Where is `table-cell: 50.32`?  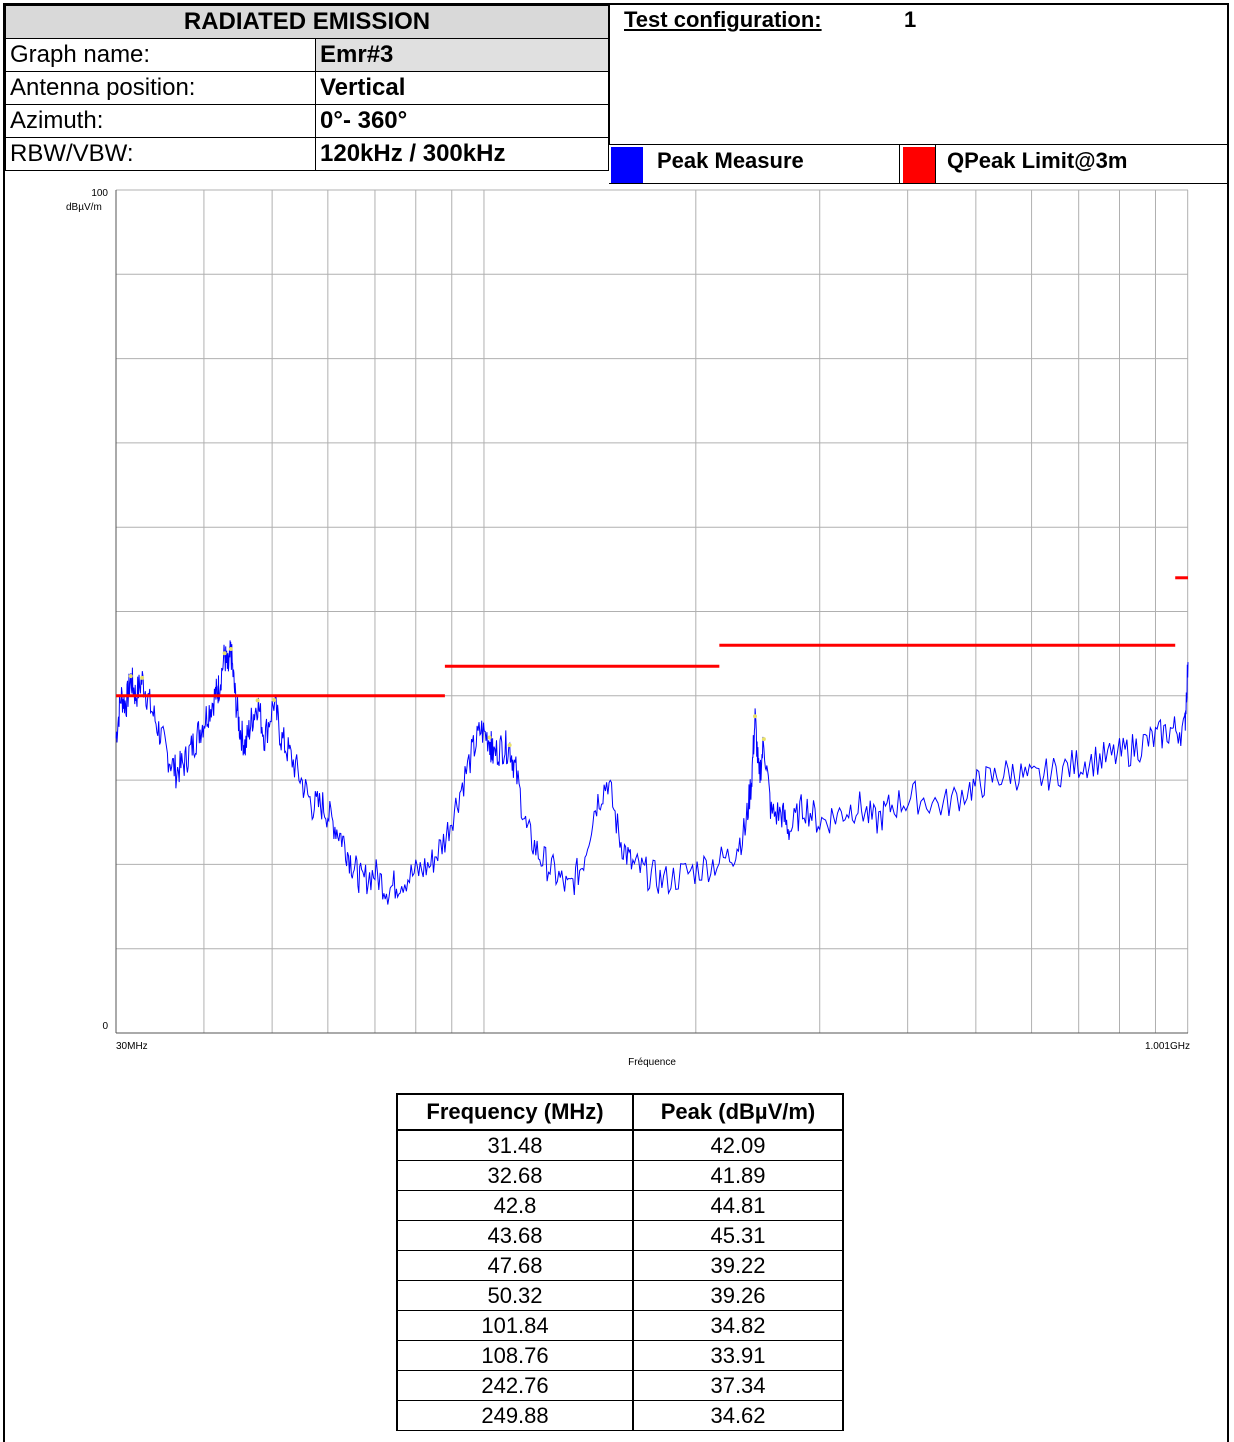 table-cell: 50.32 is located at coordinates (515, 1295).